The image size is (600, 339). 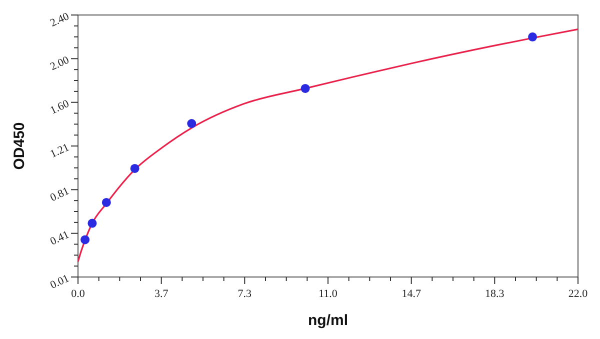 I want to click on y-tick-label: 1.21, so click(x=59, y=150).